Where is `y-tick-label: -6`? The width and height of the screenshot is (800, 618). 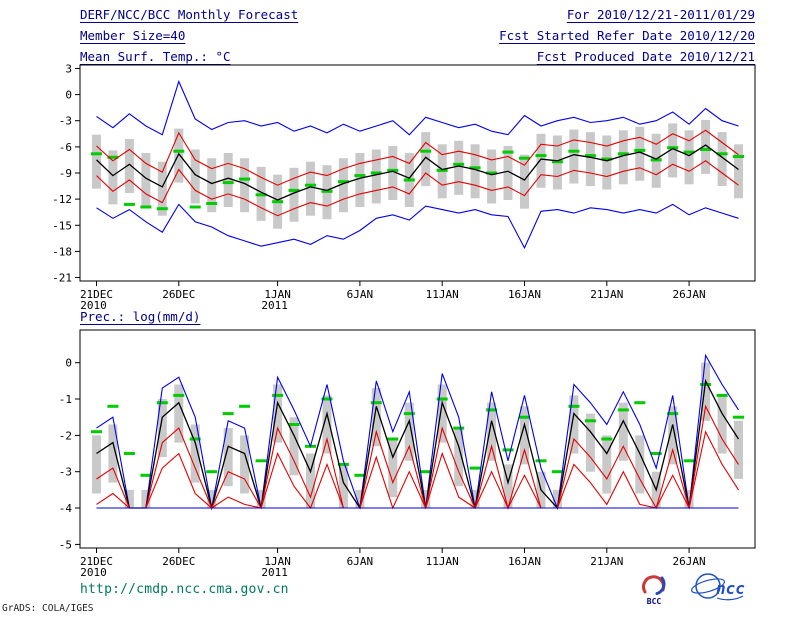
y-tick-label: -6 is located at coordinates (65, 147).